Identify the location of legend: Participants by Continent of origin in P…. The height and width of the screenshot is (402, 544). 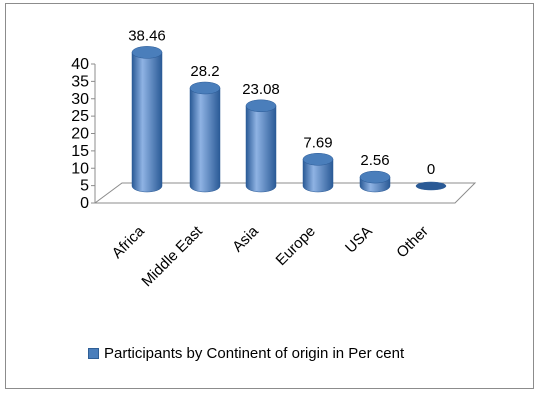
(246, 353).